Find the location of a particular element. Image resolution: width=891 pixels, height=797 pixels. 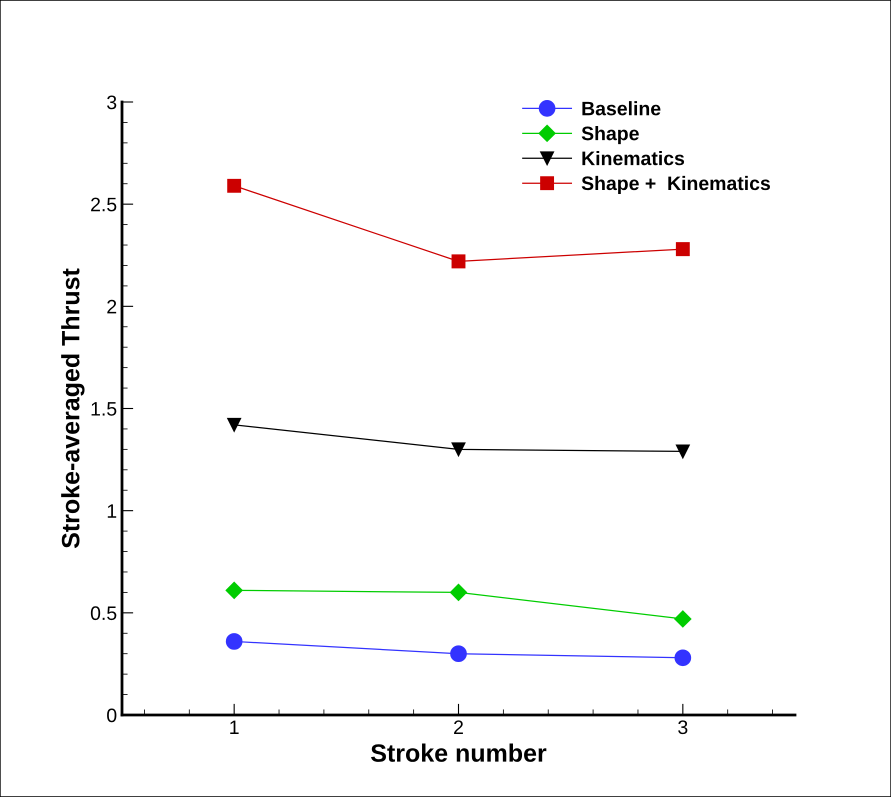

y-tick-label: 0.5 is located at coordinates (103, 613).